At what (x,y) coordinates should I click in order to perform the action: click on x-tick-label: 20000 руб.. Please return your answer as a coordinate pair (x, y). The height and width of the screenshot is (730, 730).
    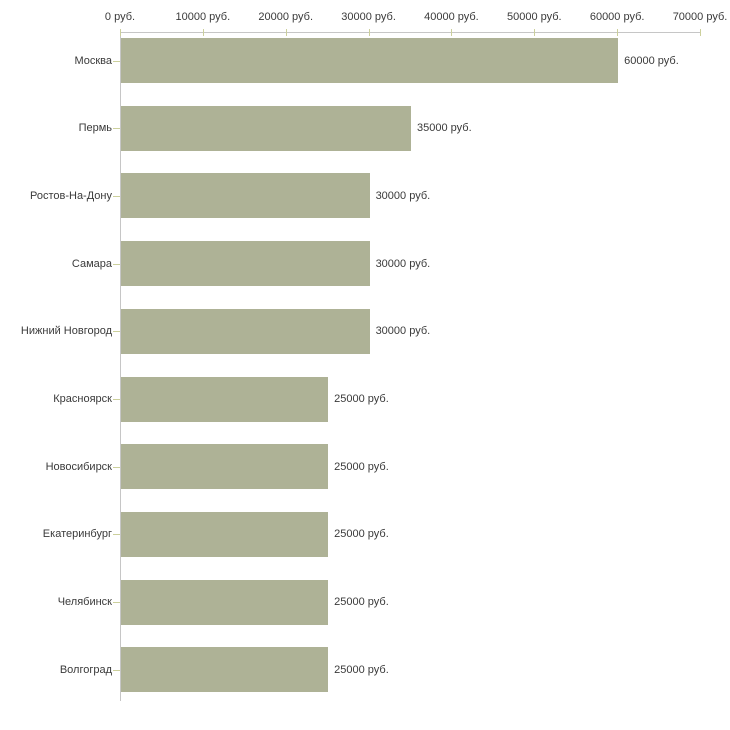
    Looking at the image, I should click on (286, 17).